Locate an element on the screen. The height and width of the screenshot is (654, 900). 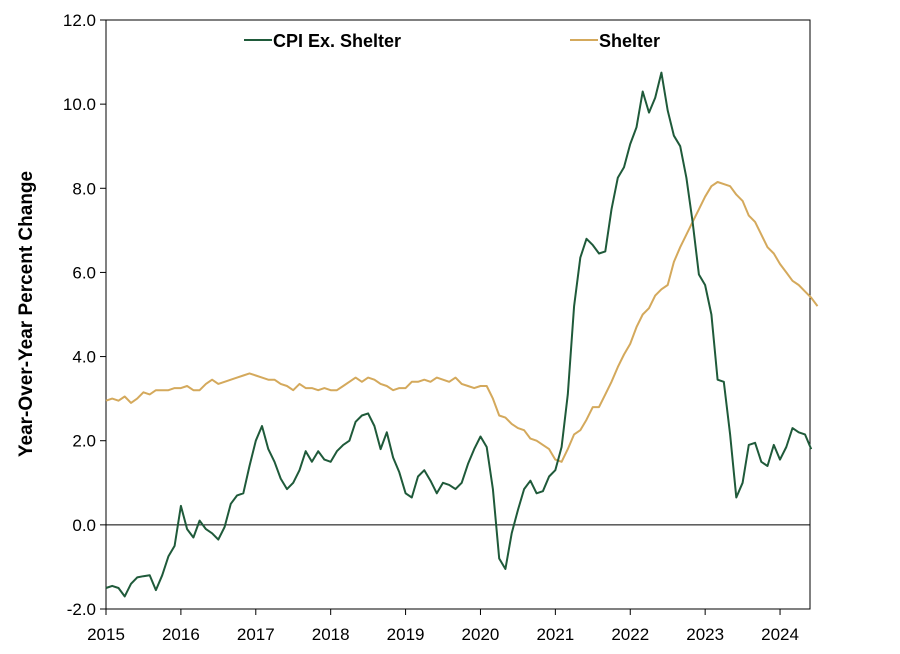
x-tick-label: 2021 is located at coordinates (555, 634).